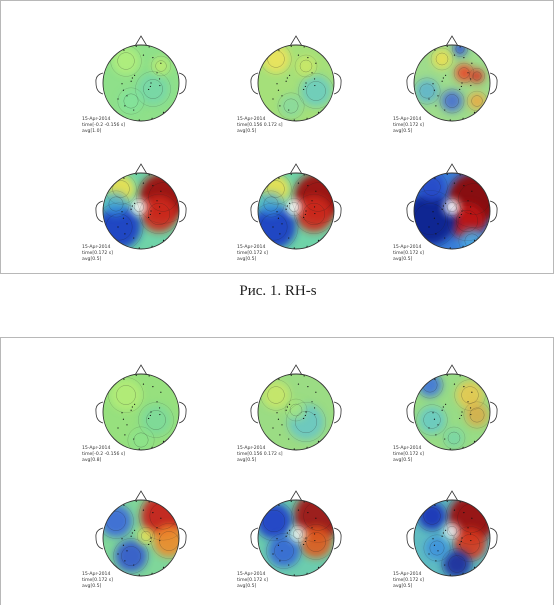 This screenshot has width=556, height=605. I want to click on map-avg-label: avg[0.8], so click(92, 460).